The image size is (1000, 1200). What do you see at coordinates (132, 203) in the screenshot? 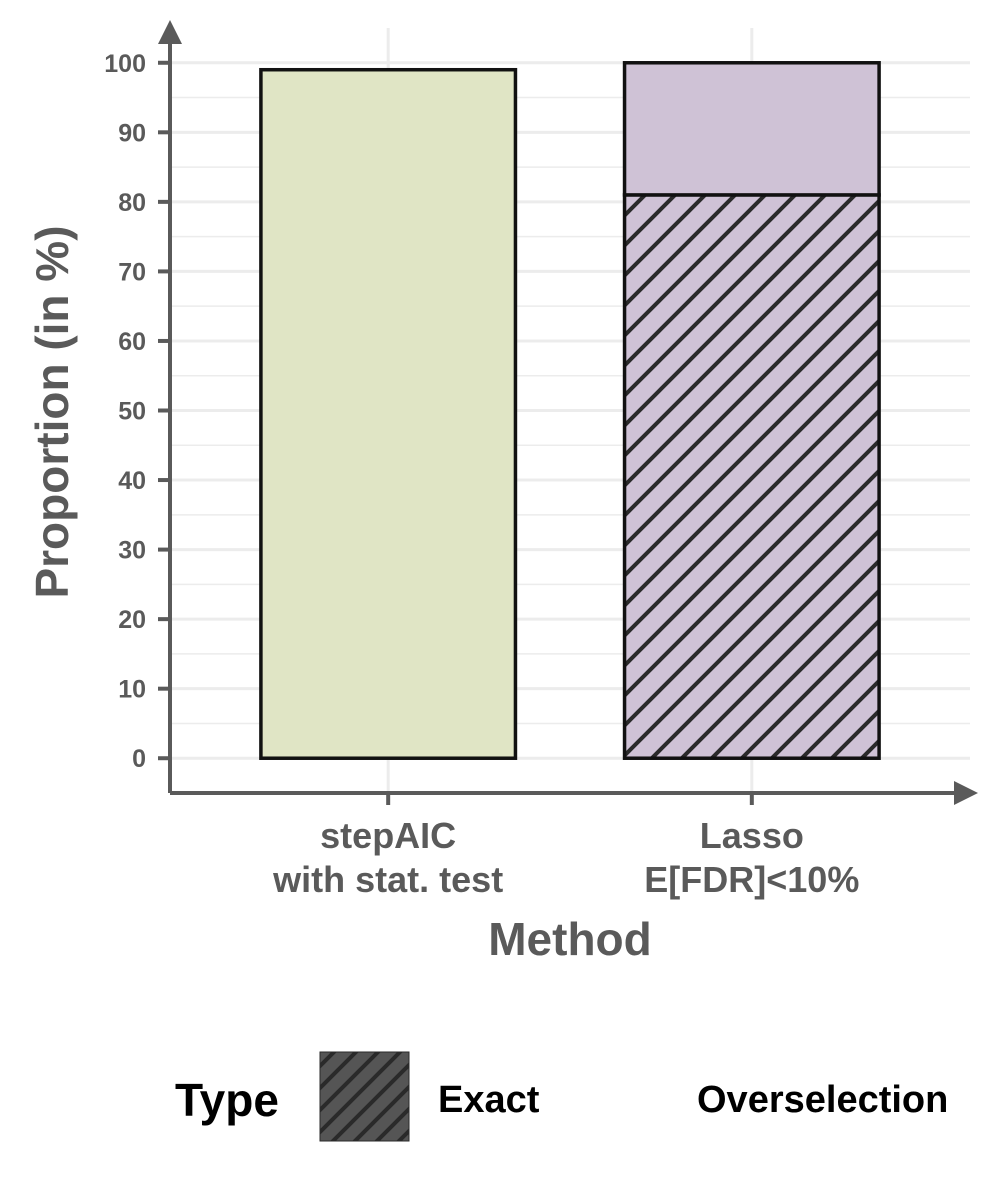
I see `y-tick-label: 80` at bounding box center [132, 203].